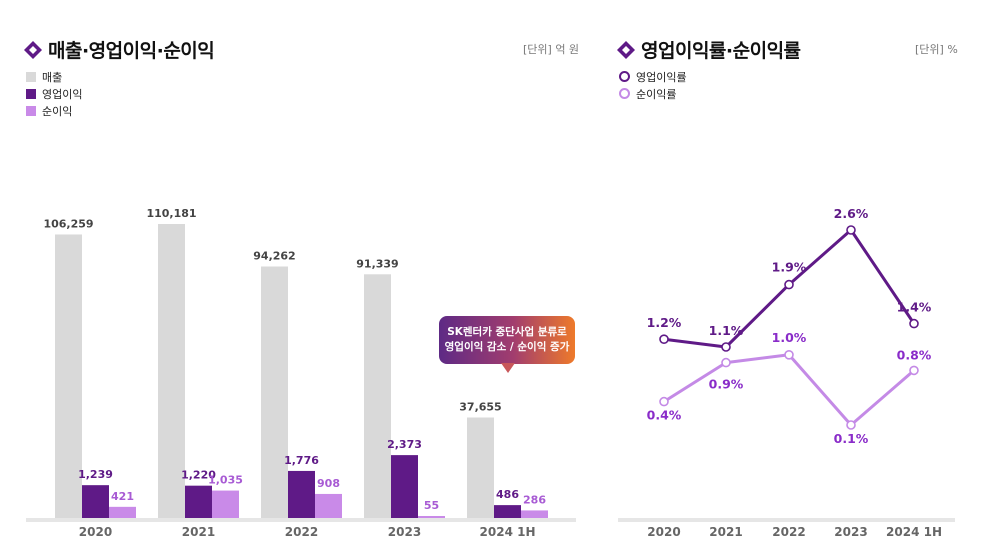  I want to click on legend-label-revenue: 매출, so click(52, 77).